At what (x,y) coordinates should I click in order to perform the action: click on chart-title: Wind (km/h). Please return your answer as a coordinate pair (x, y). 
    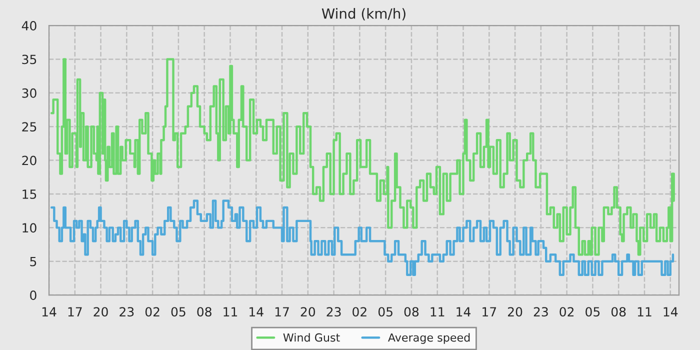
    Looking at the image, I should click on (364, 14).